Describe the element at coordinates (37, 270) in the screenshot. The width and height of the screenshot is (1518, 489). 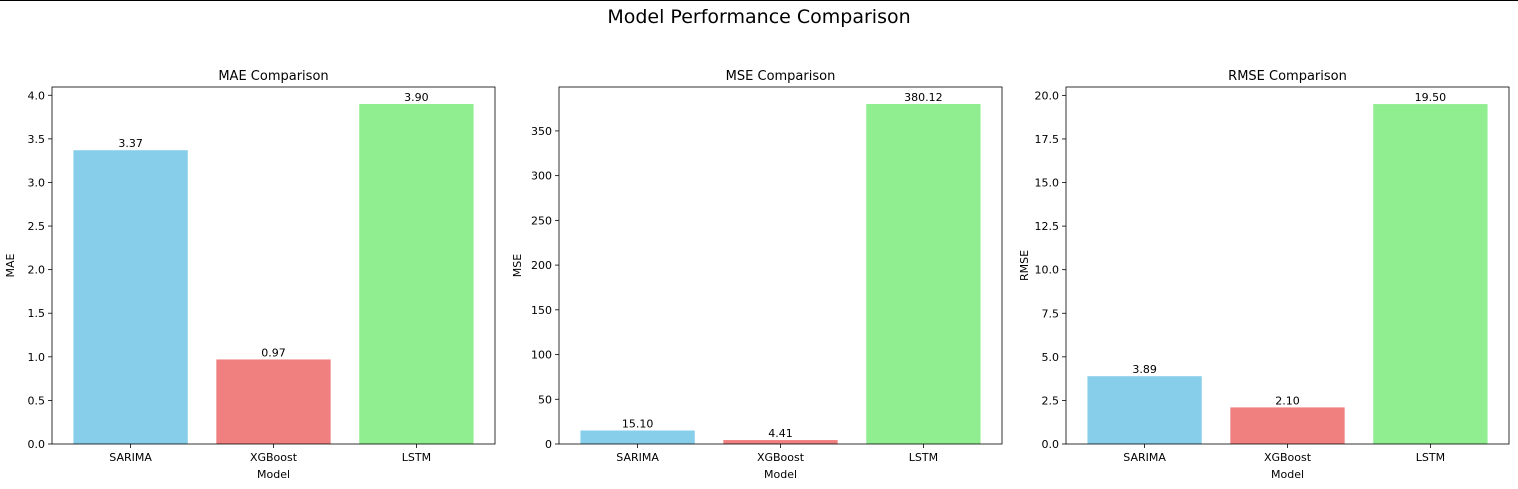
I see `y-tick-label: 2.0` at that location.